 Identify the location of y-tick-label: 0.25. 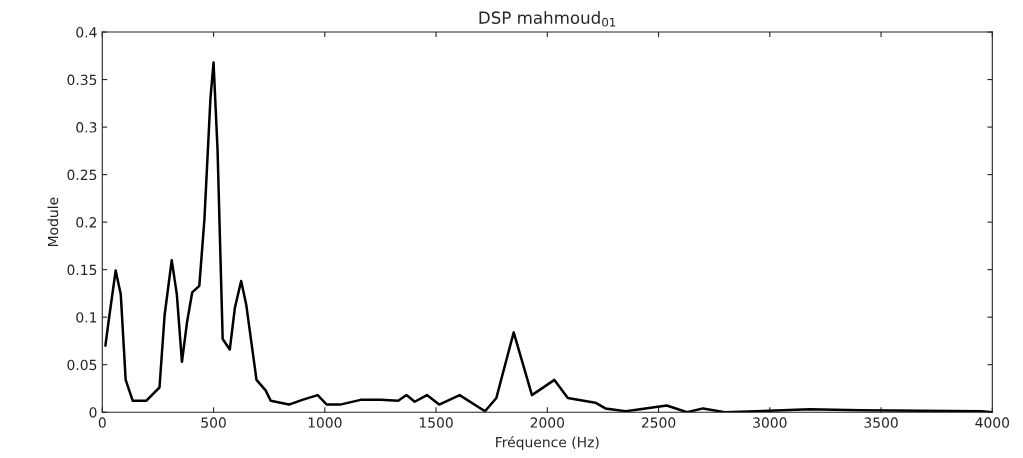
(82, 175).